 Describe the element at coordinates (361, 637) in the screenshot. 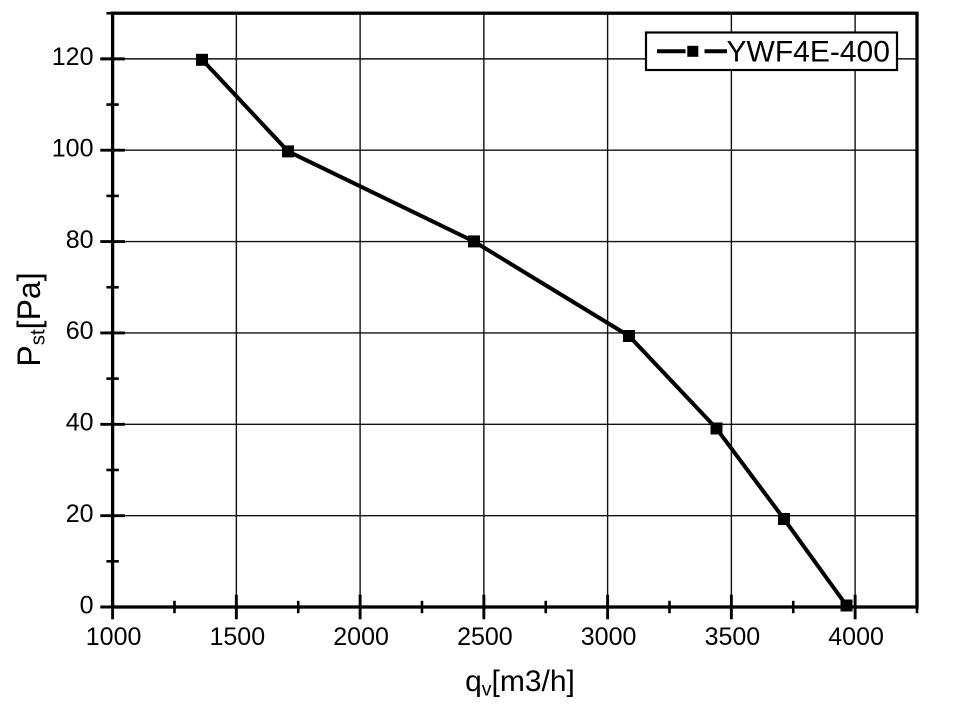

I see `svg-text: 2000` at that location.